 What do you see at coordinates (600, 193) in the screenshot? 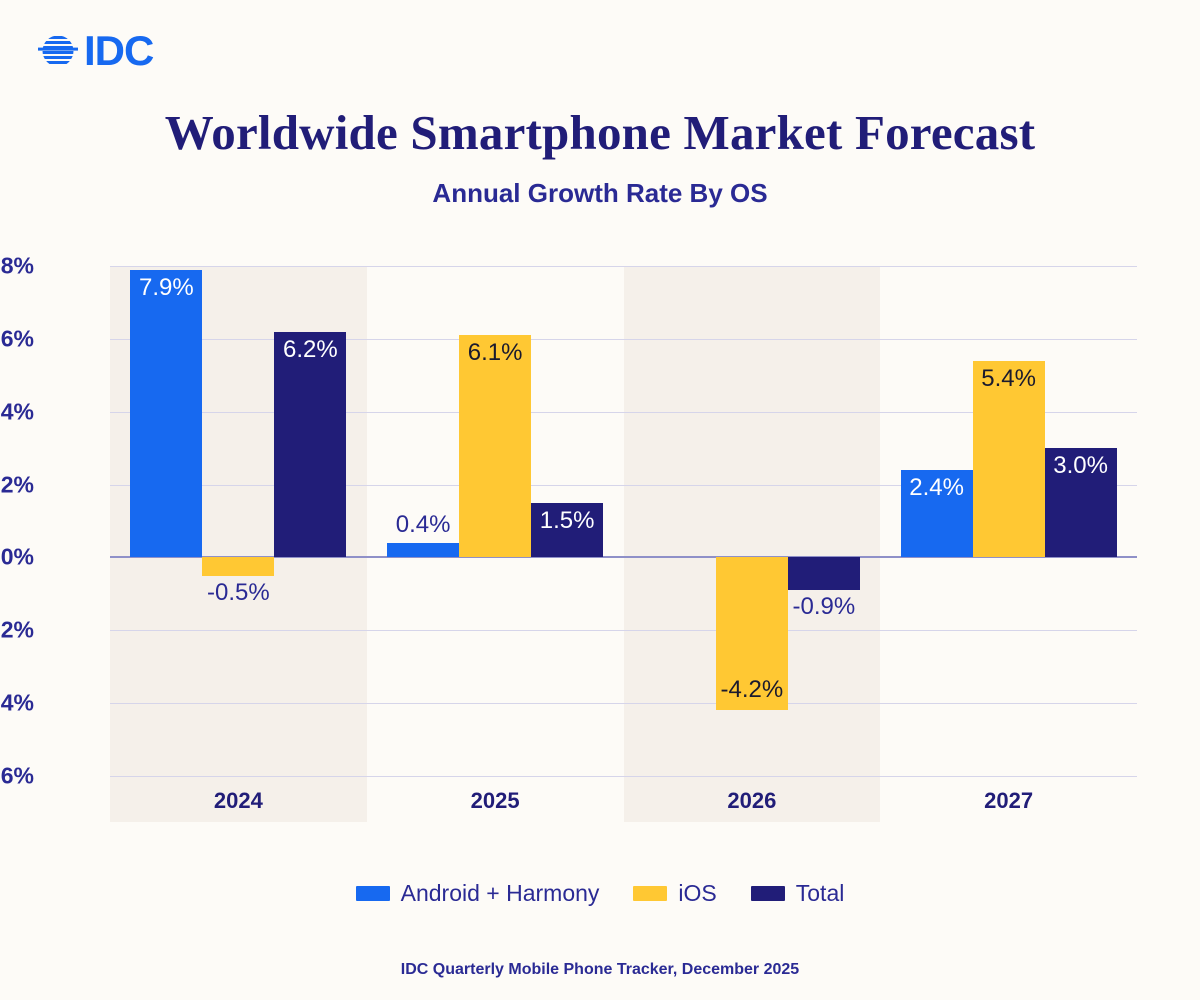
I see `page-subtitle: Annual Growth Rate By OS` at bounding box center [600, 193].